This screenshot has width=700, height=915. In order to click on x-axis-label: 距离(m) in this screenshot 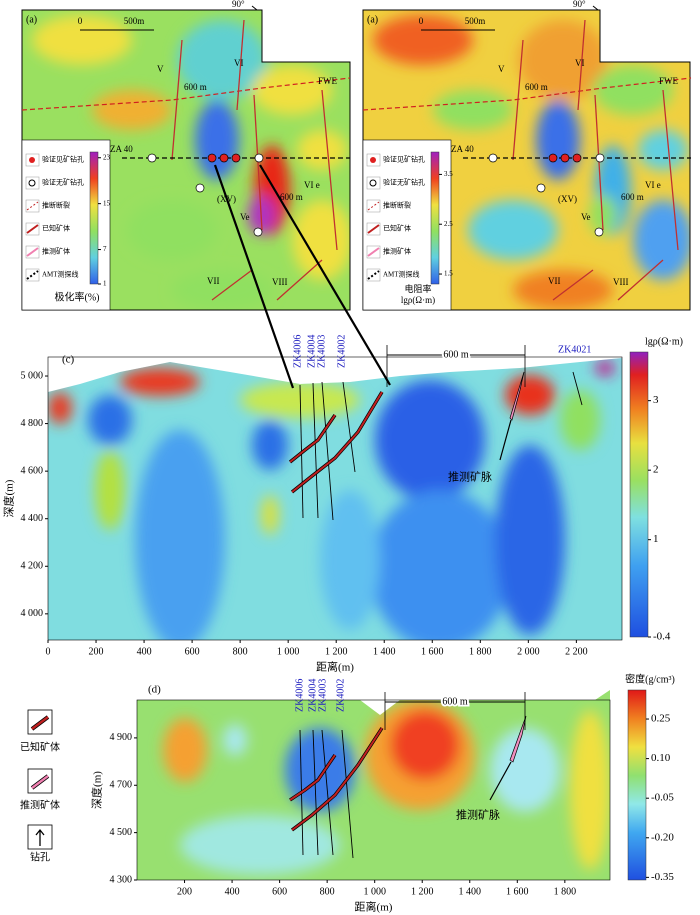, I will do `click(374, 907)`.